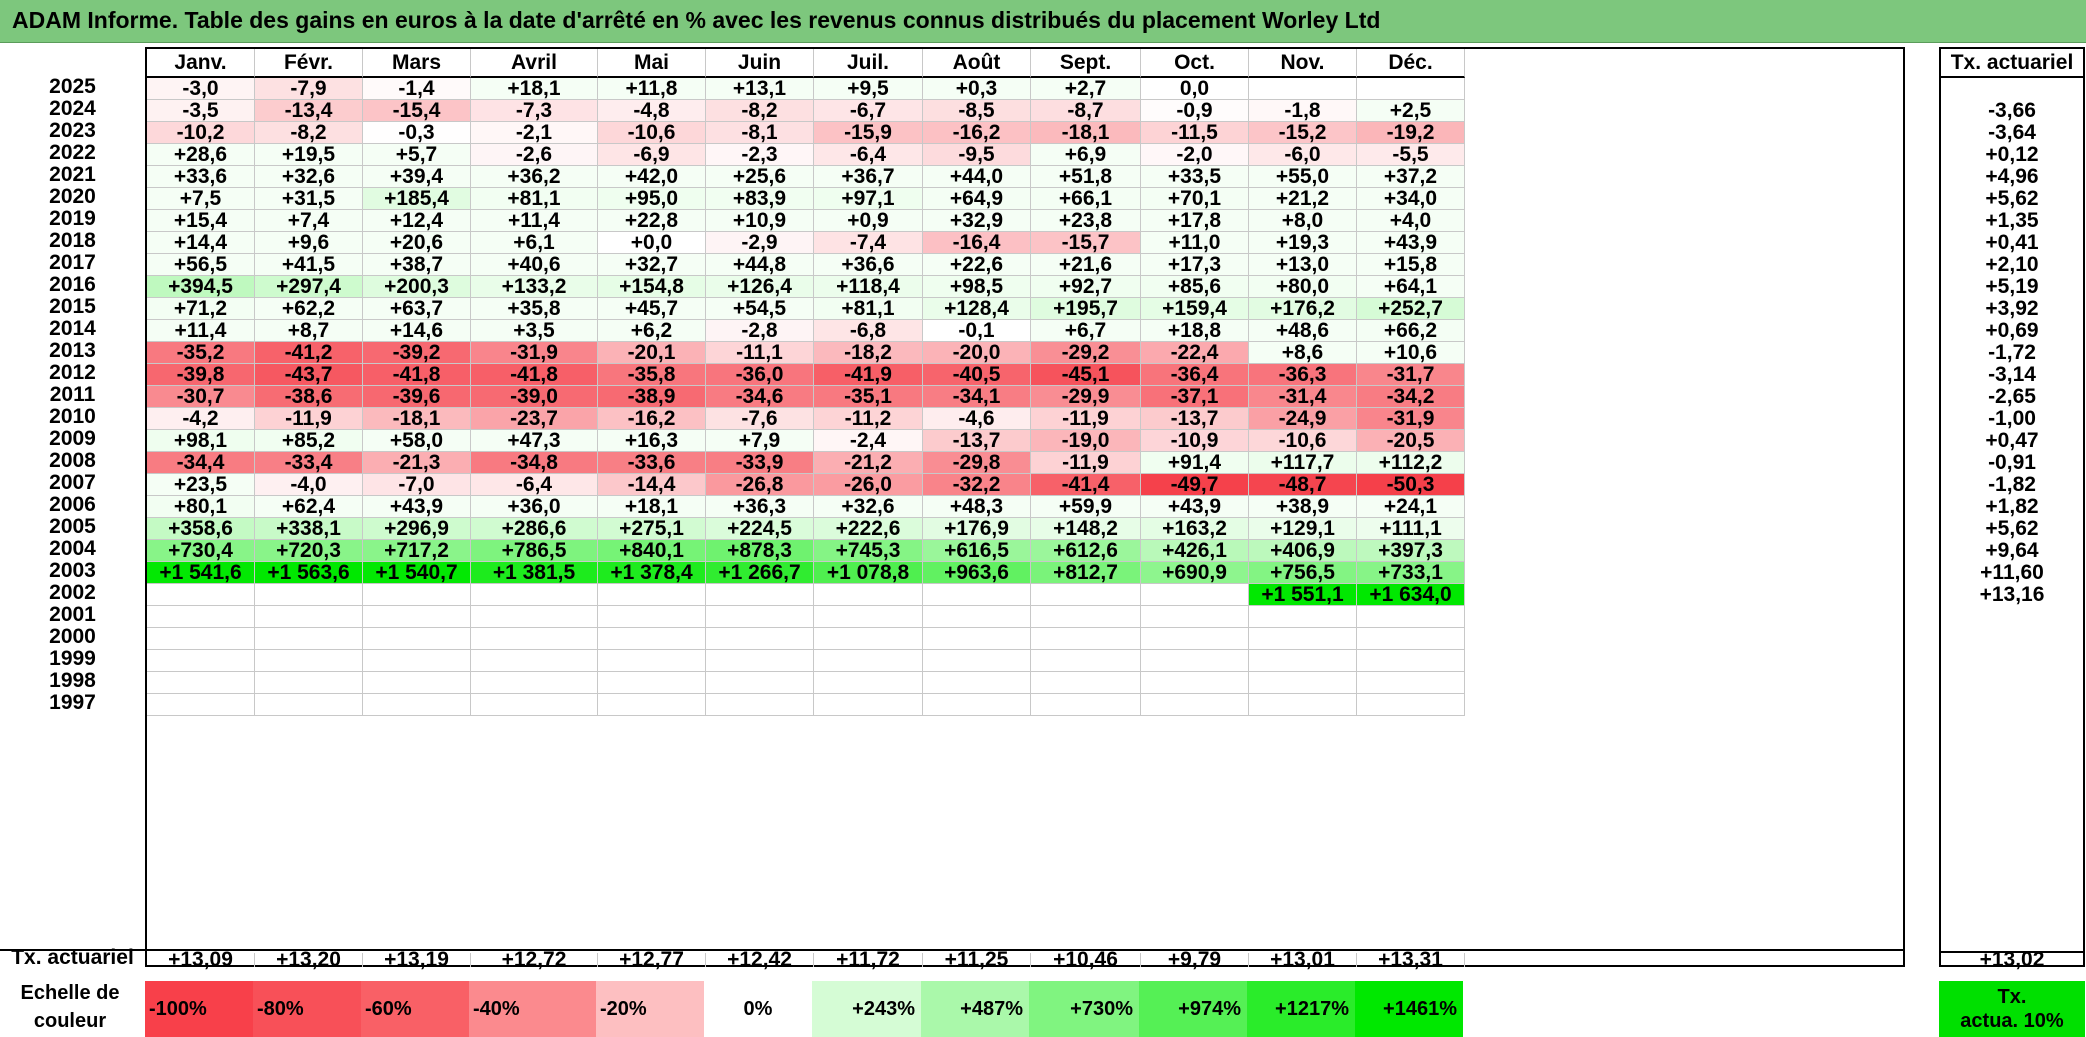 The image size is (2086, 1037). I want to click on year-label: 2002, so click(72, 592).